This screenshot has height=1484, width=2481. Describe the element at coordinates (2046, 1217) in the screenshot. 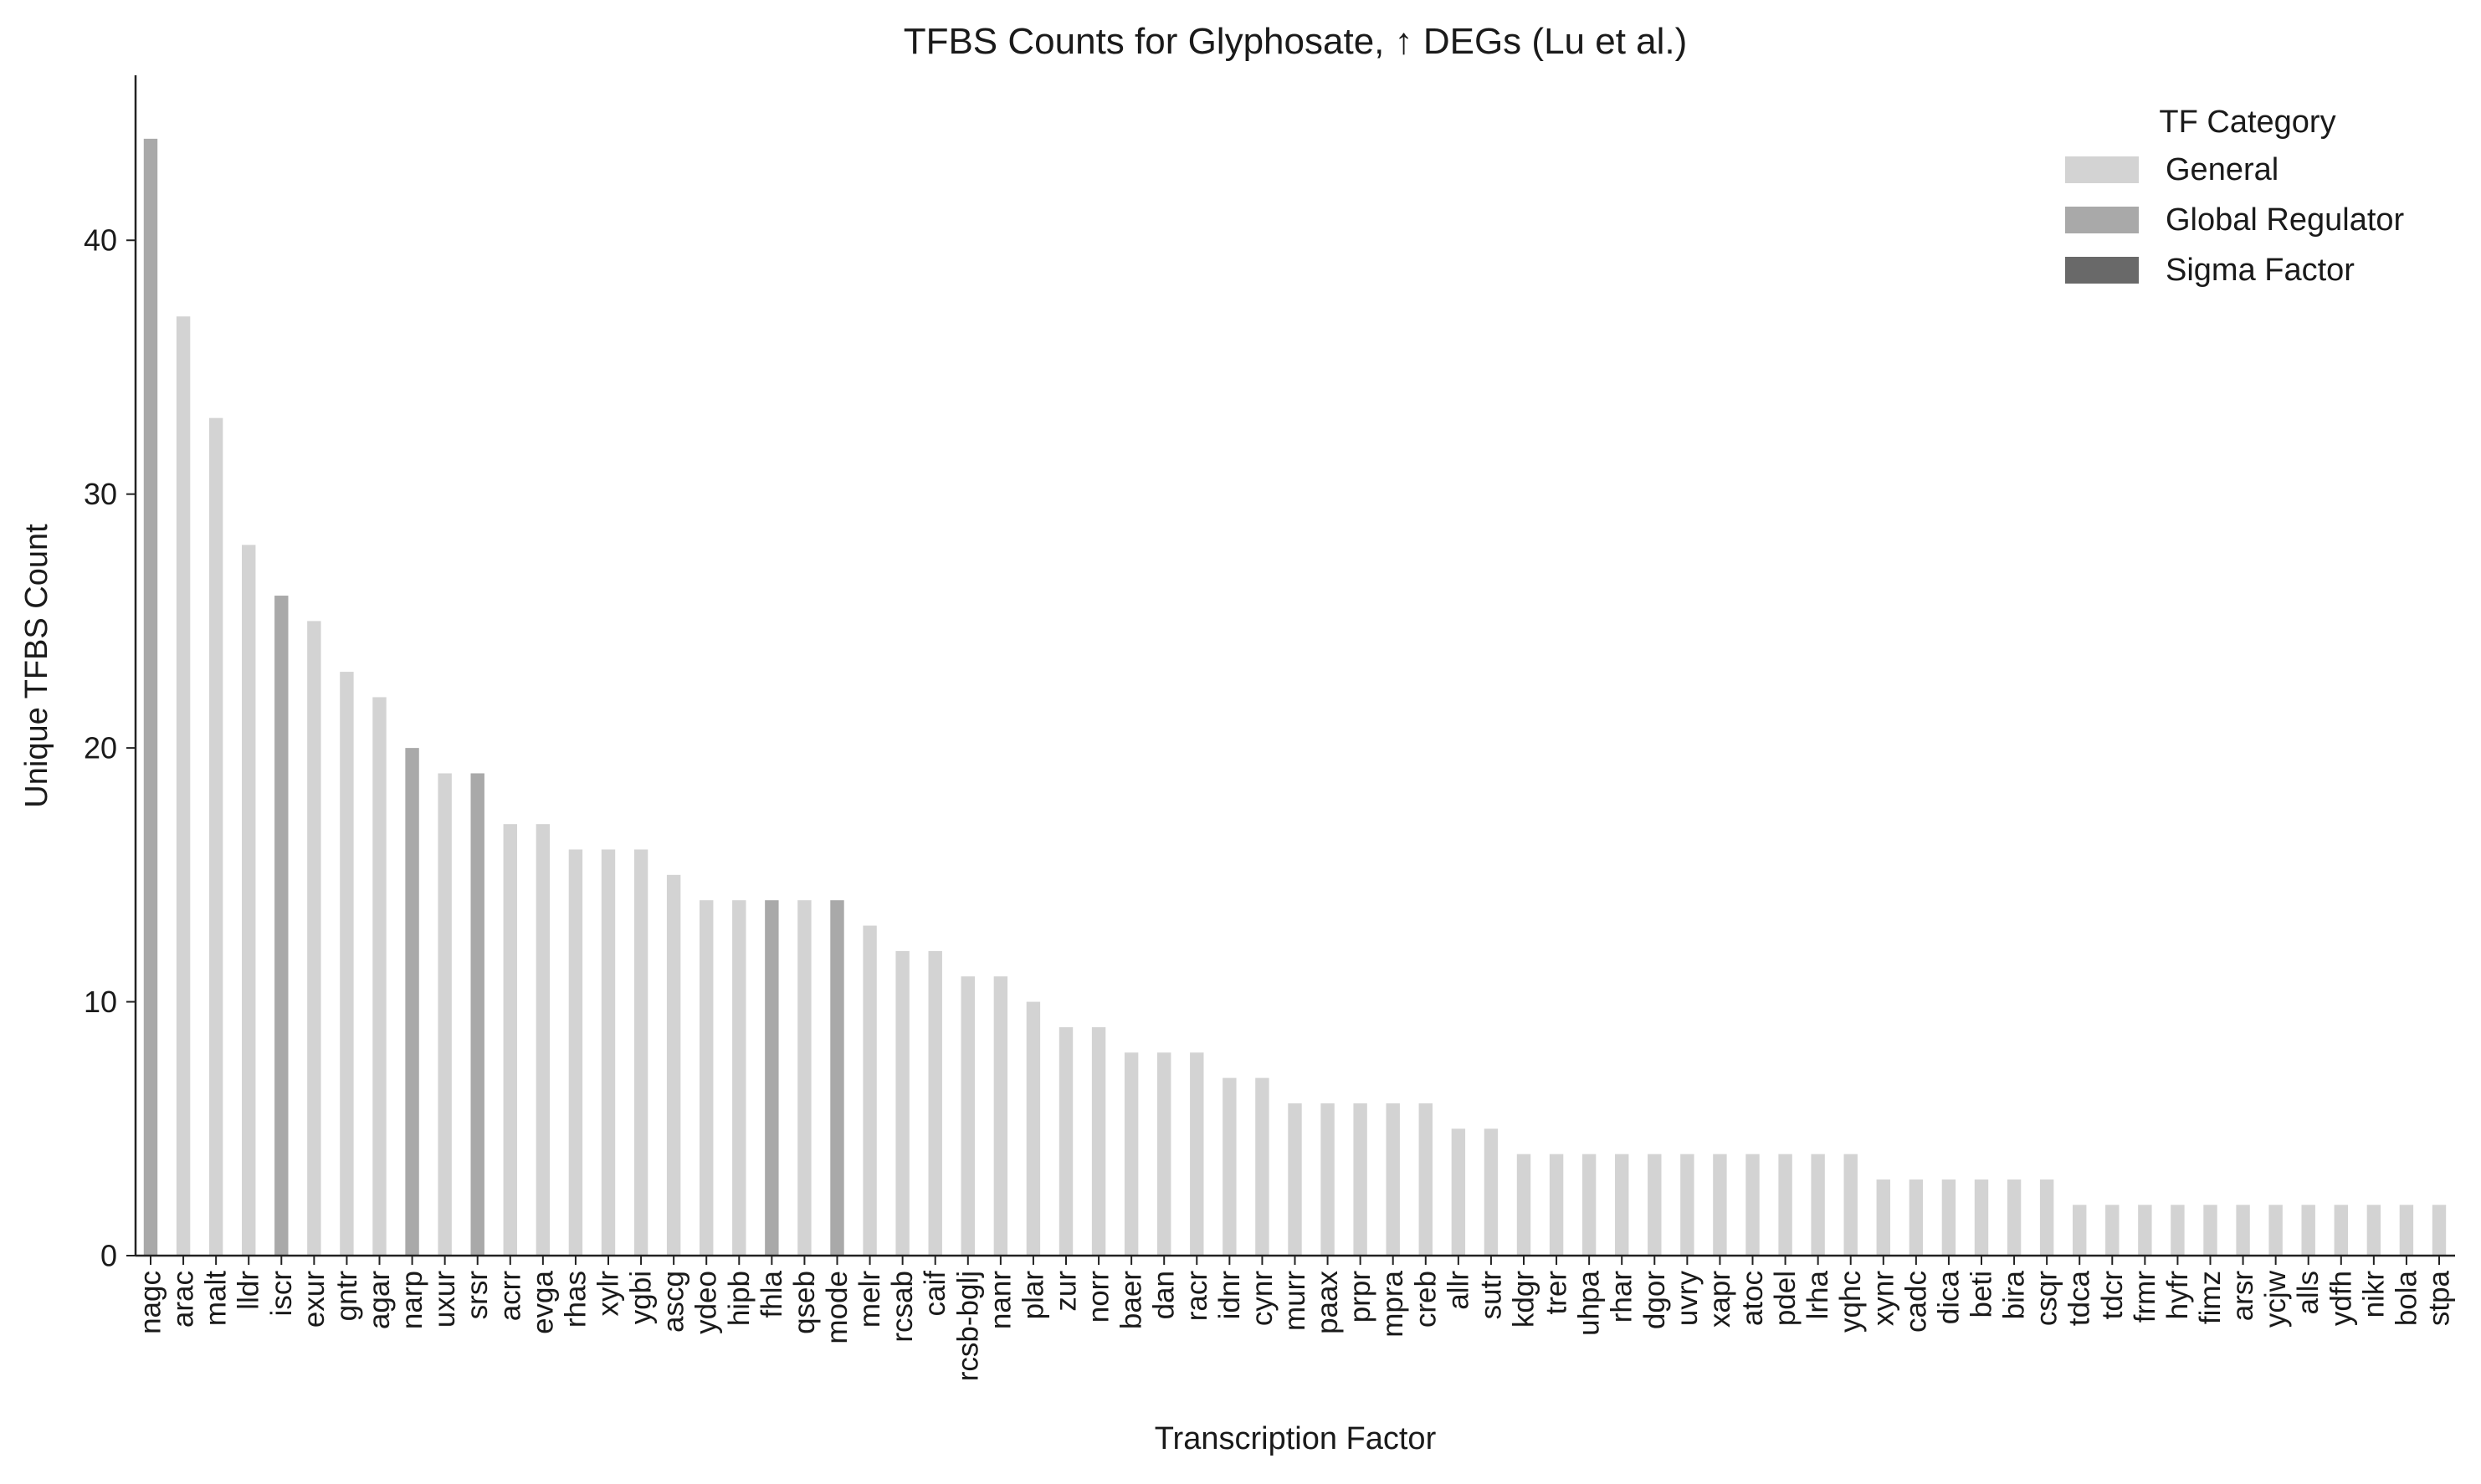

I see `bar-csqr` at that location.